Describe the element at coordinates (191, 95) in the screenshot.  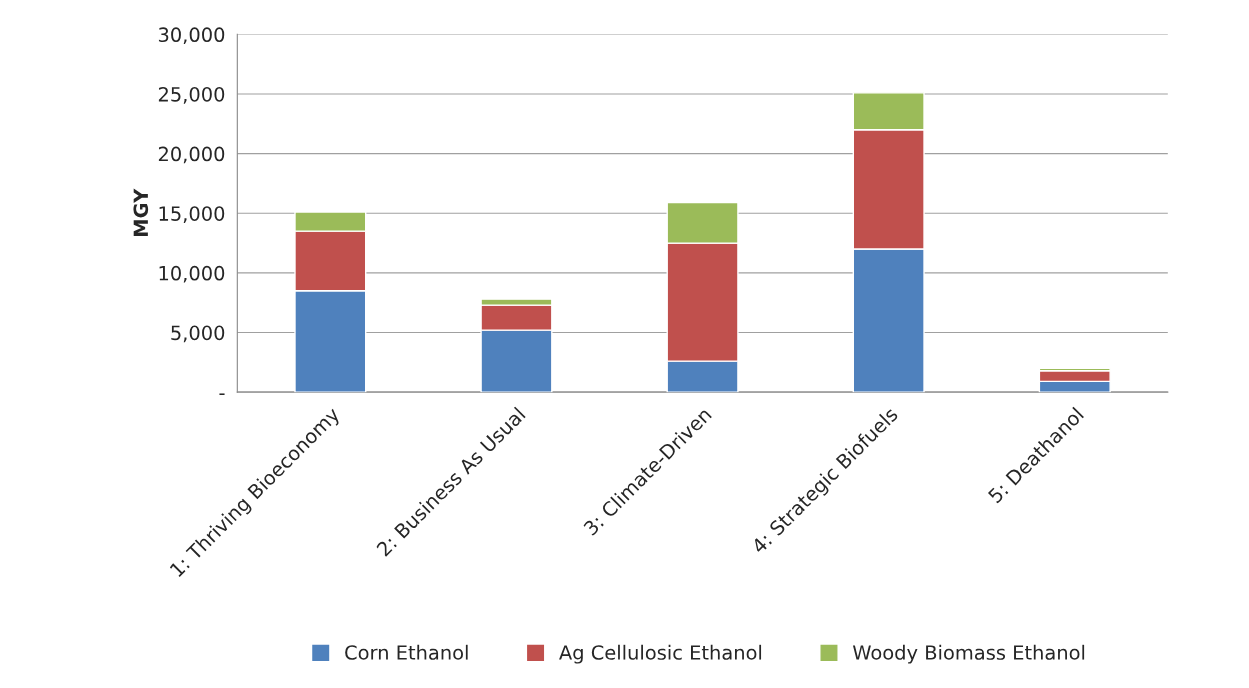
I see `y-tick-label: 25,000` at that location.